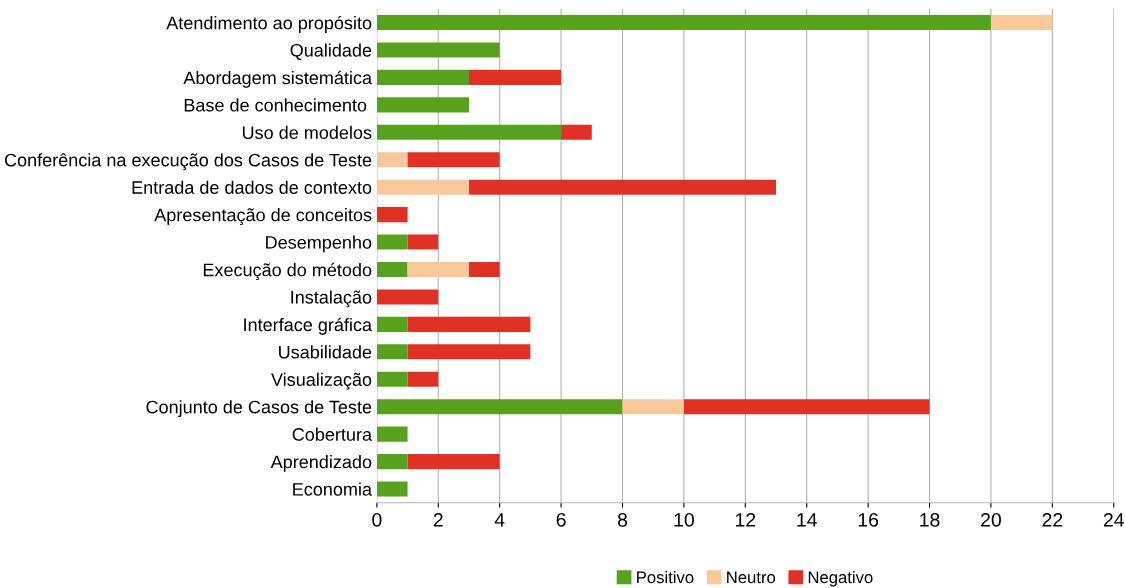  Describe the element at coordinates (991, 519) in the screenshot. I see `x-tick-label: 20` at that location.